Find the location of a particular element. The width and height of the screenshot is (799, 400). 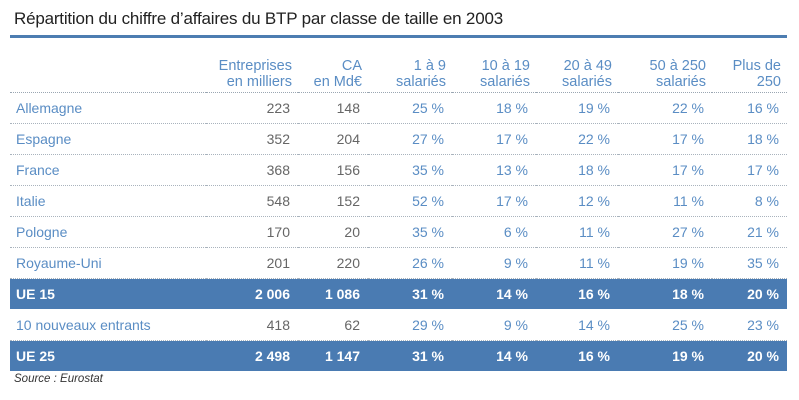

column-header-line: en milliers is located at coordinates (259, 82).